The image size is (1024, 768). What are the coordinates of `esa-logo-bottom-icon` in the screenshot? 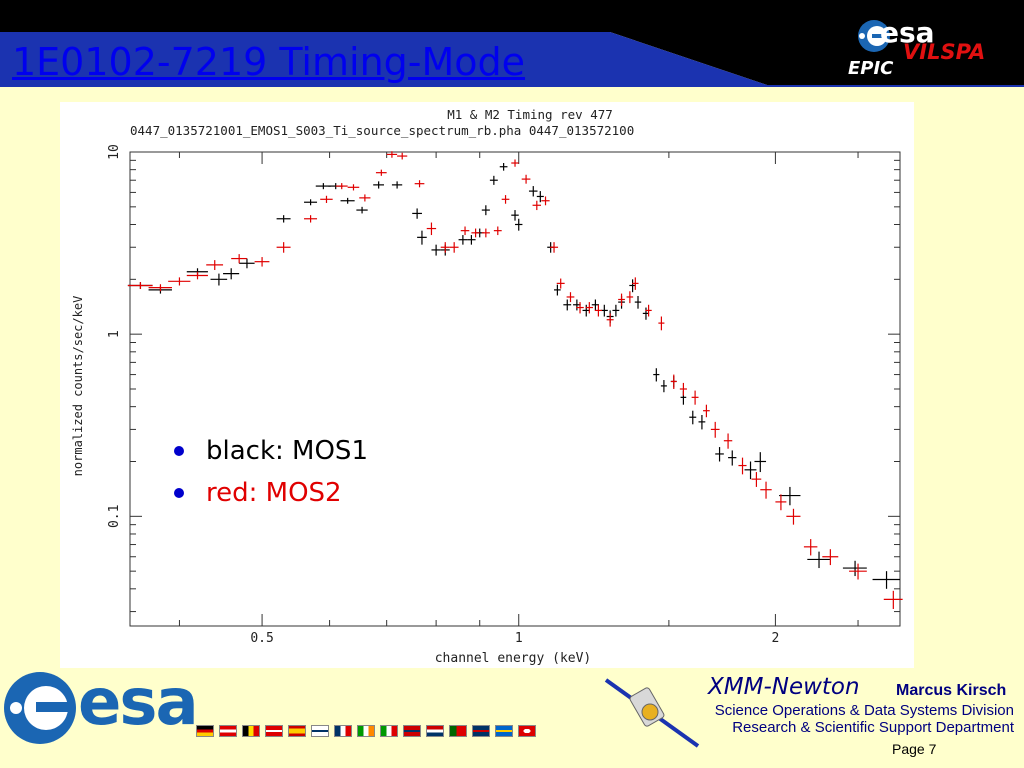 It's located at (40, 708).